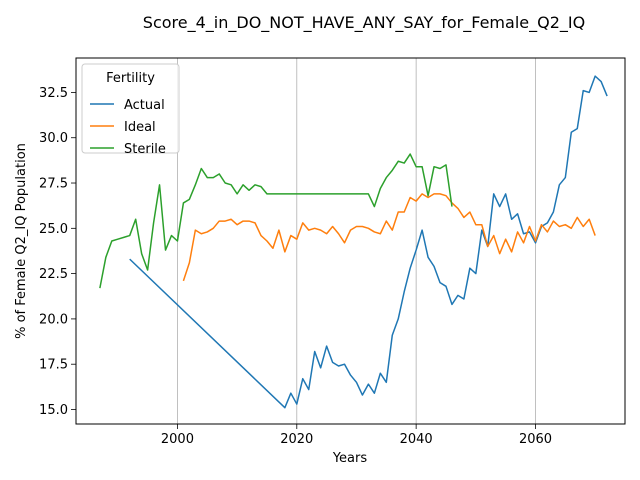  I want to click on legend-label-actual: Actual, so click(144, 105).